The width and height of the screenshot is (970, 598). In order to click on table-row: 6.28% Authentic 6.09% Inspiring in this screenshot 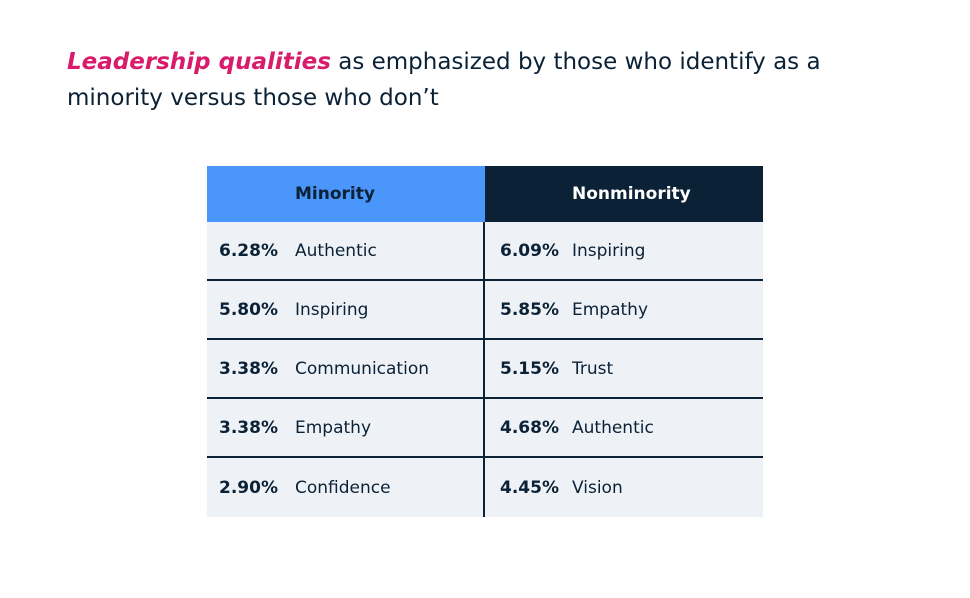, I will do `click(485, 251)`.